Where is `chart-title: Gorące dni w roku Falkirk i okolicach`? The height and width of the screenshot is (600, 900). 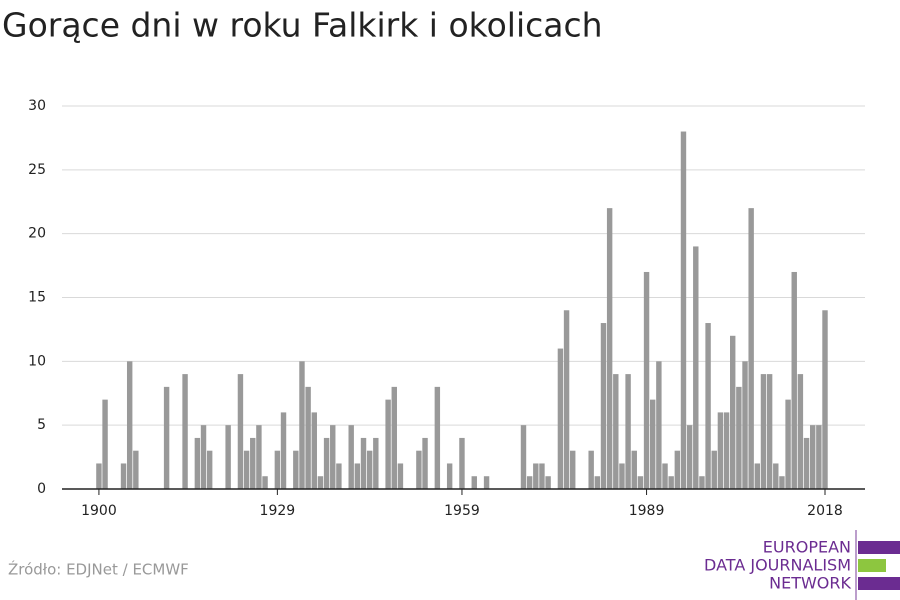
chart-title: Gorące dni w roku Falkirk i okolicach is located at coordinates (302, 25).